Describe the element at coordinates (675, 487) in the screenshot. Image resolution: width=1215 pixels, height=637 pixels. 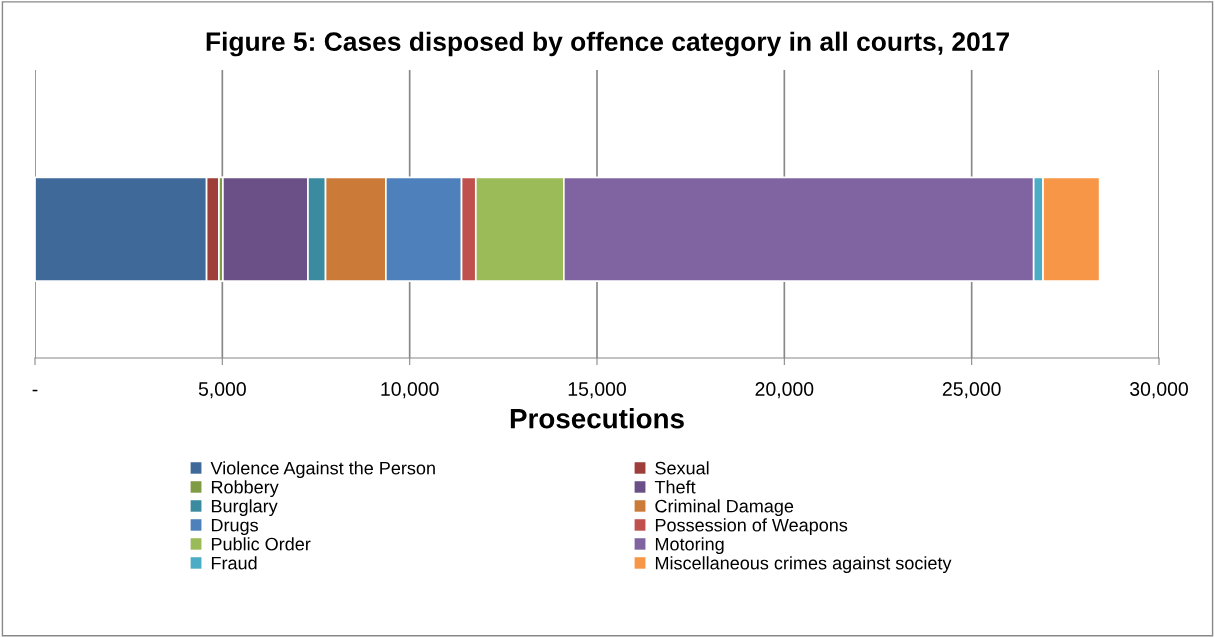
I see `legend-label: Theft` at that location.